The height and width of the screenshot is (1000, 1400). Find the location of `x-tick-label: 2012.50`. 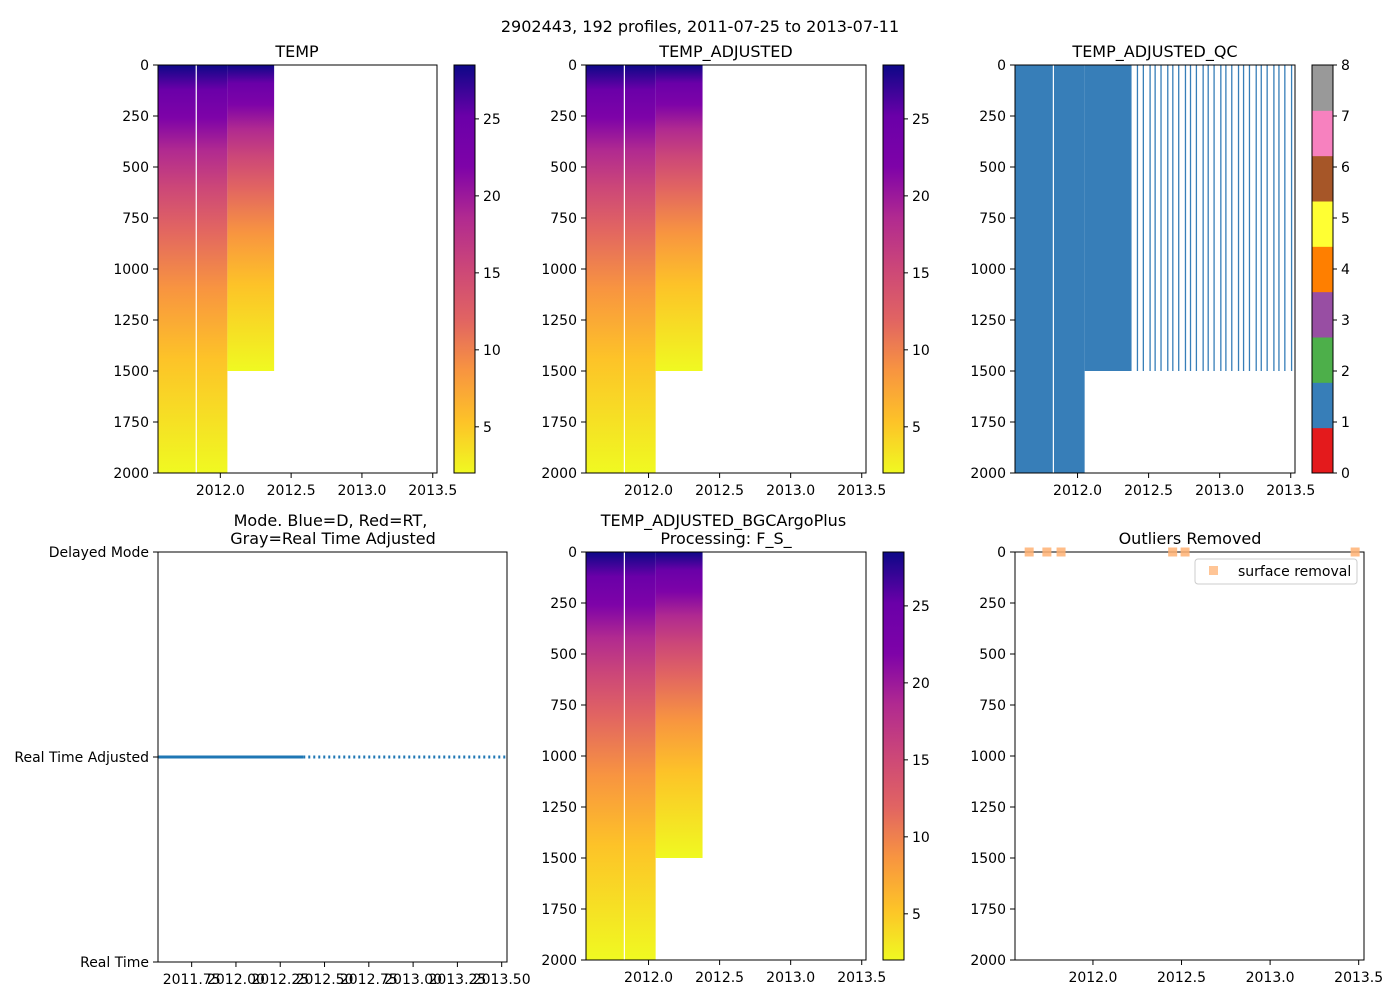

x-tick-label: 2012.50 is located at coordinates (325, 980).